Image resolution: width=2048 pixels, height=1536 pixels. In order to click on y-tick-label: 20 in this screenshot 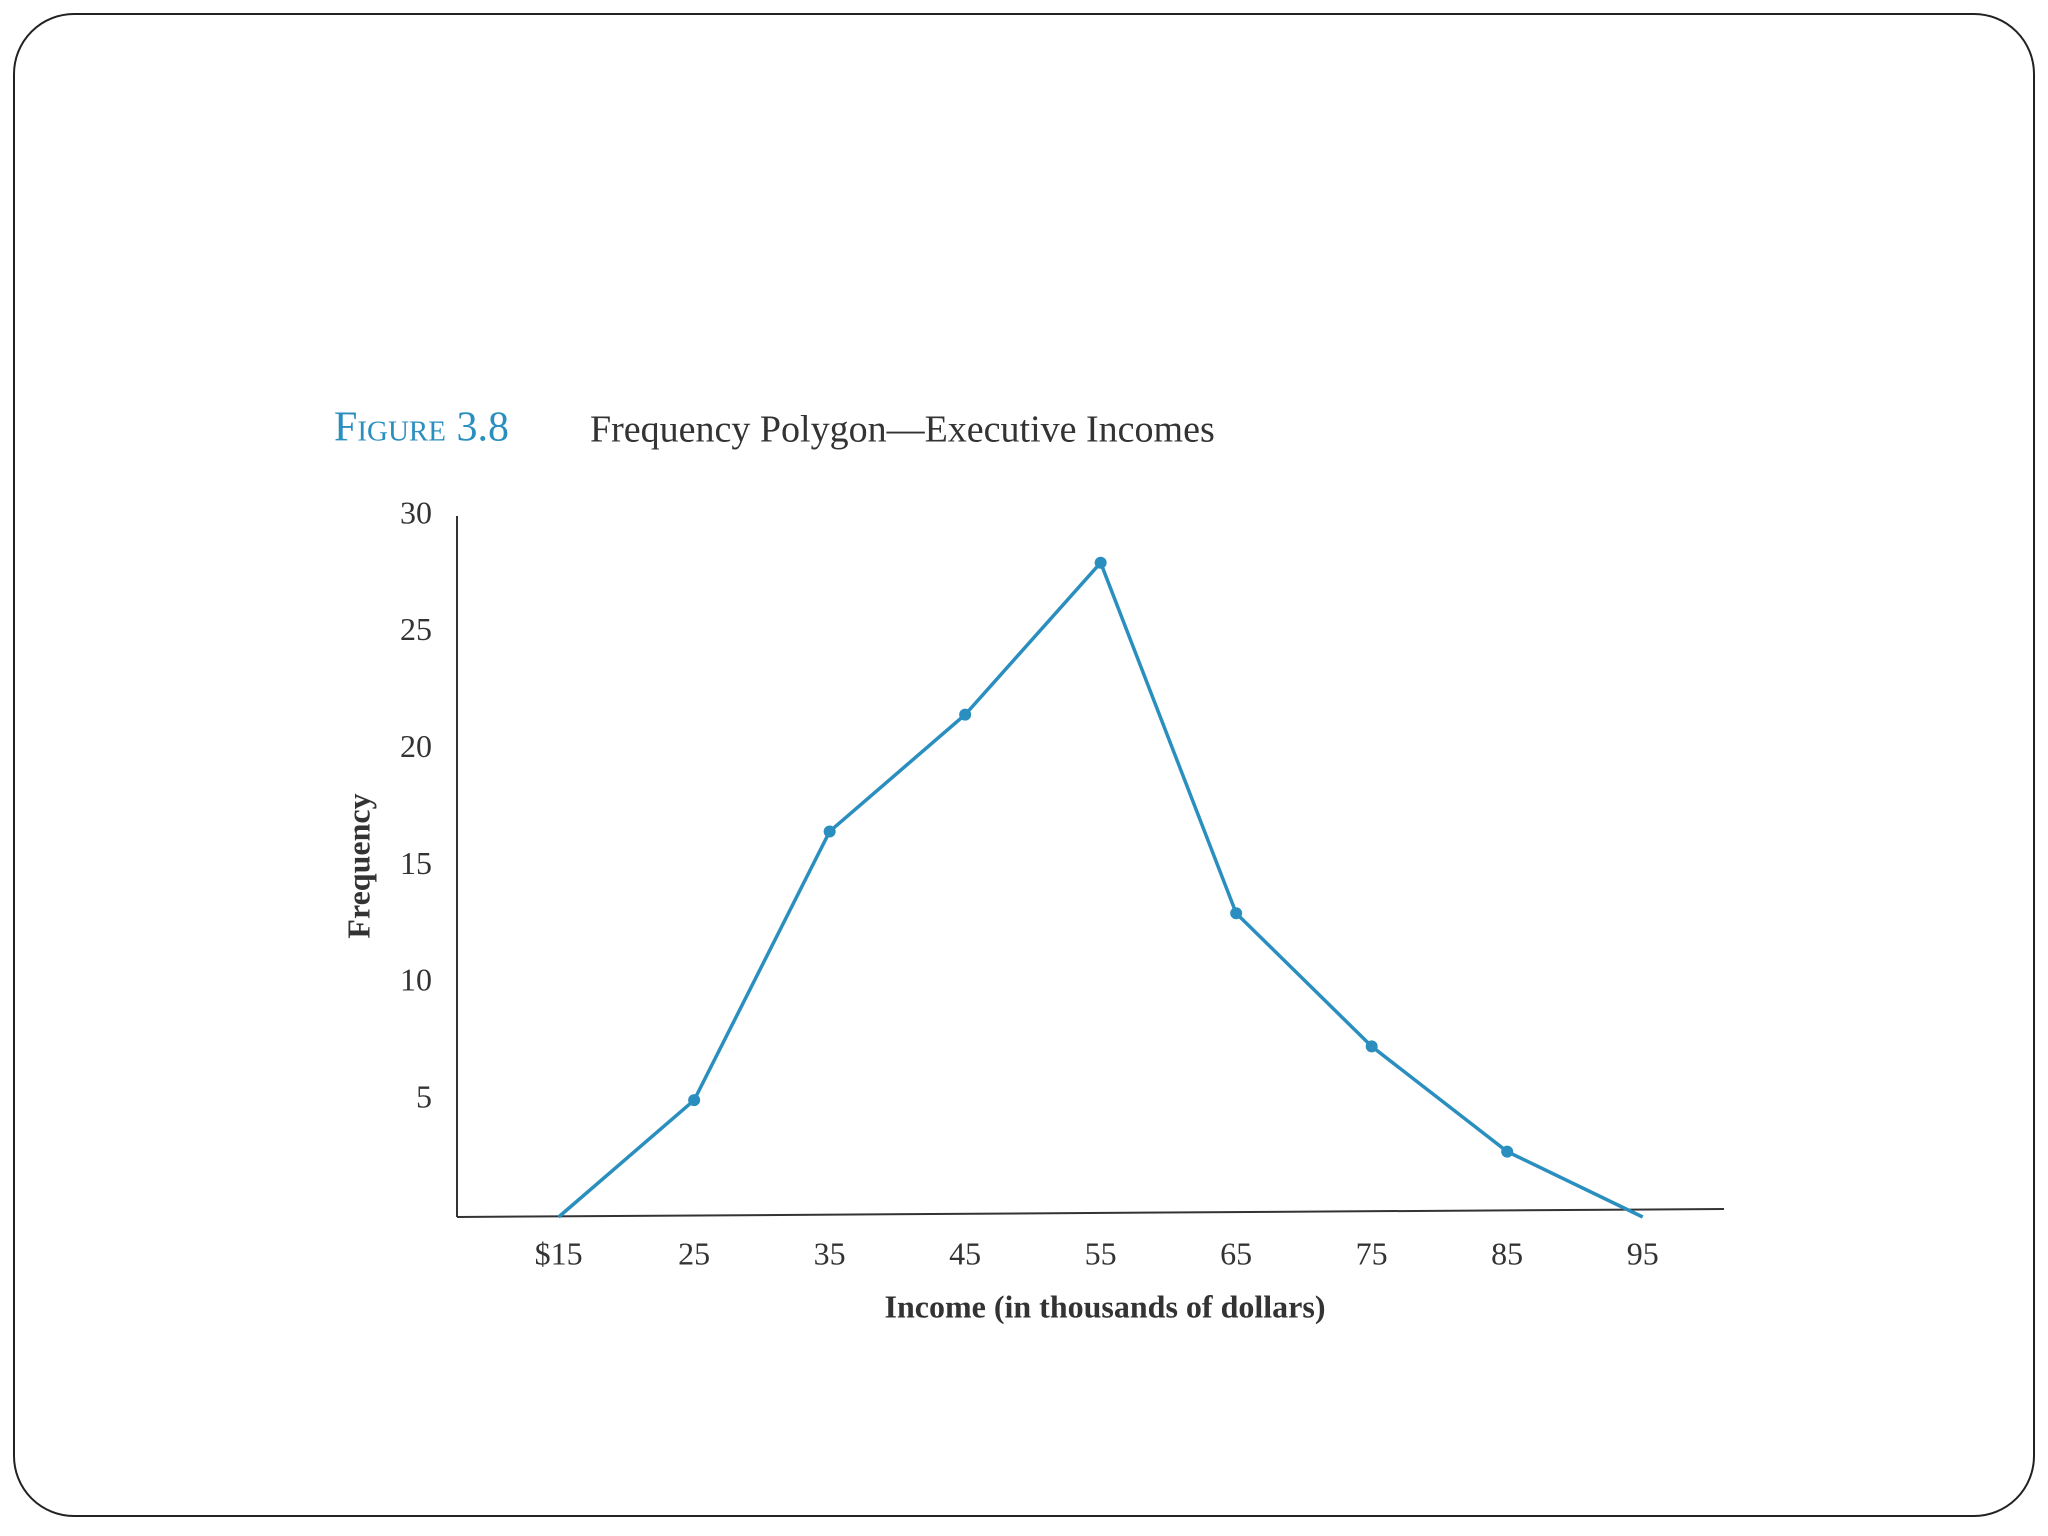, I will do `click(416, 746)`.